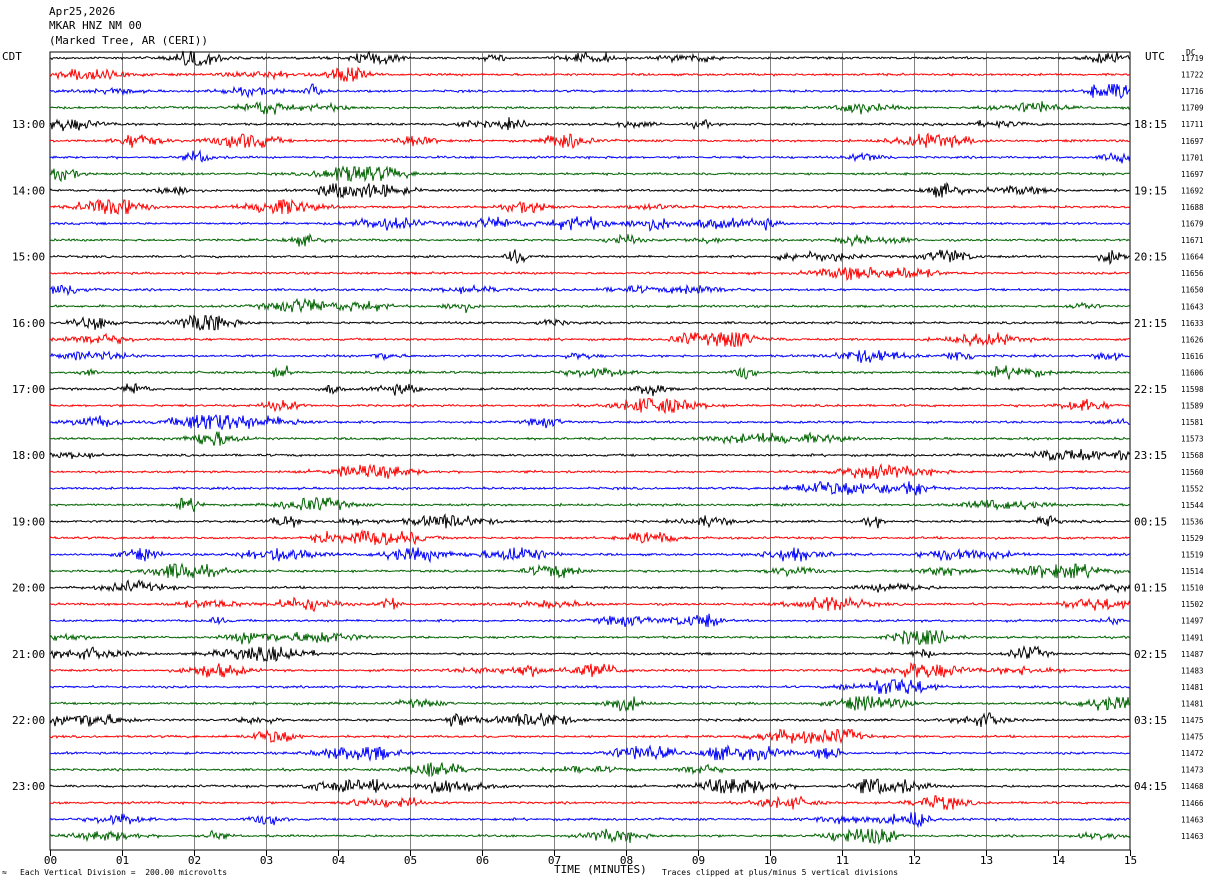 The width and height of the screenshot is (1210, 886). What do you see at coordinates (1192, 224) in the screenshot?
I see `dc-offset-label: 11679` at bounding box center [1192, 224].